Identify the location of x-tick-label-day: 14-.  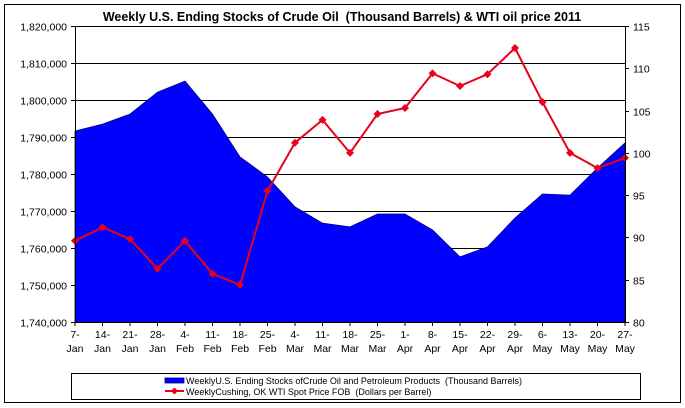
(103, 335).